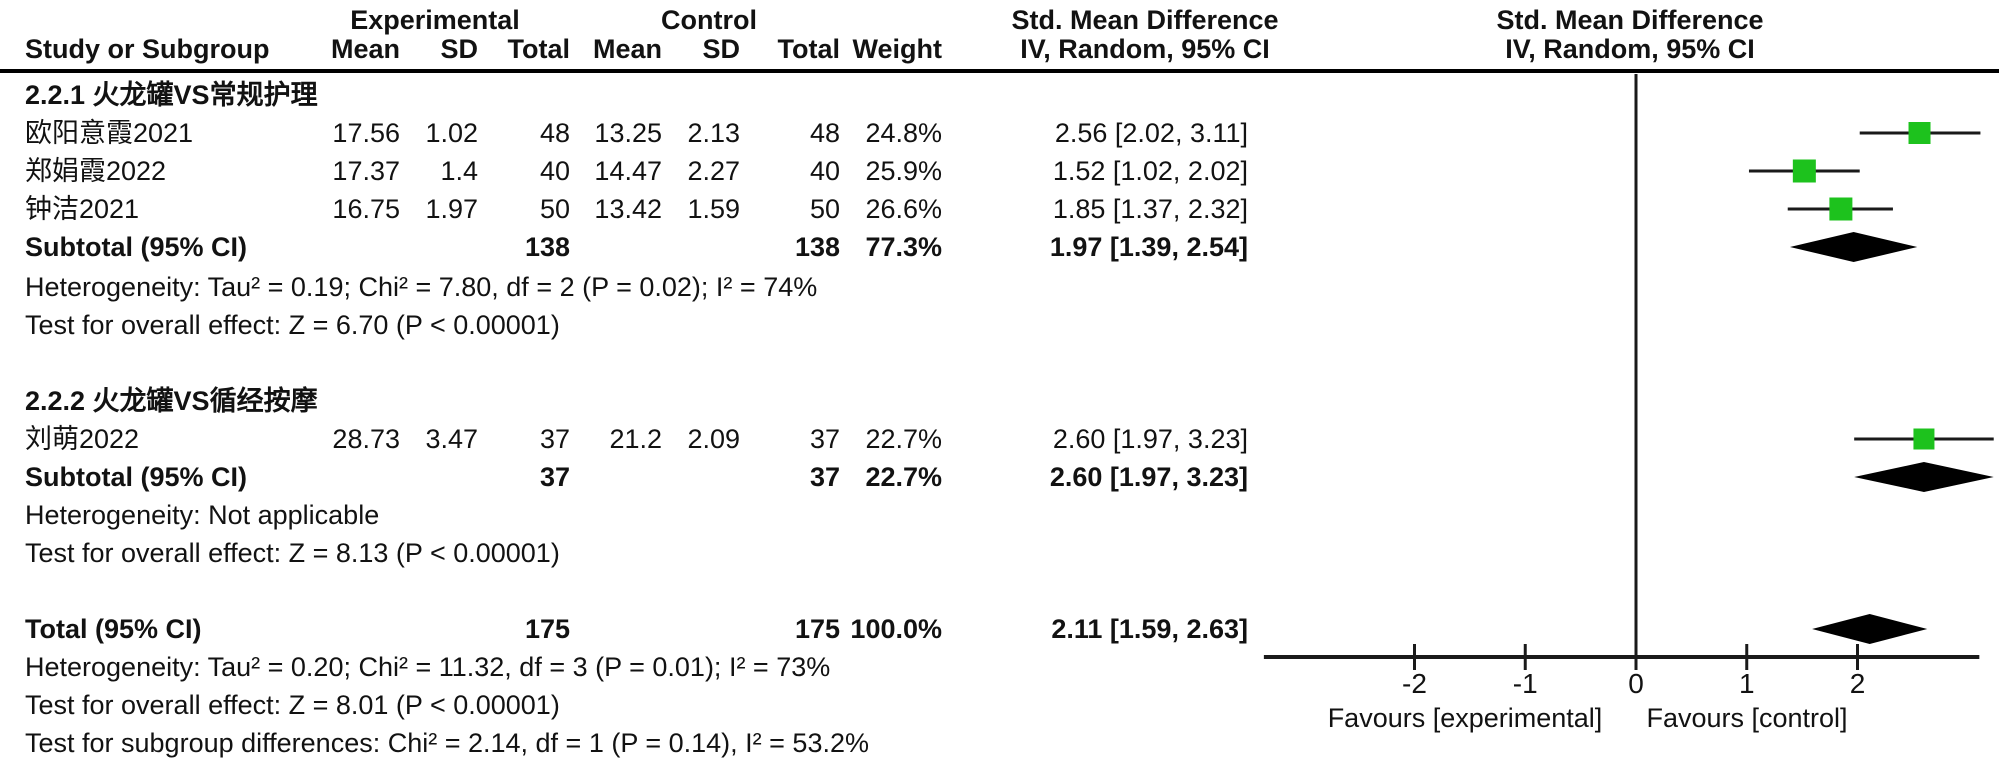  What do you see at coordinates (999, 95) in the screenshot?
I see `subgroup-title-row: 2.2.1 火龙罐VS常规护理` at bounding box center [999, 95].